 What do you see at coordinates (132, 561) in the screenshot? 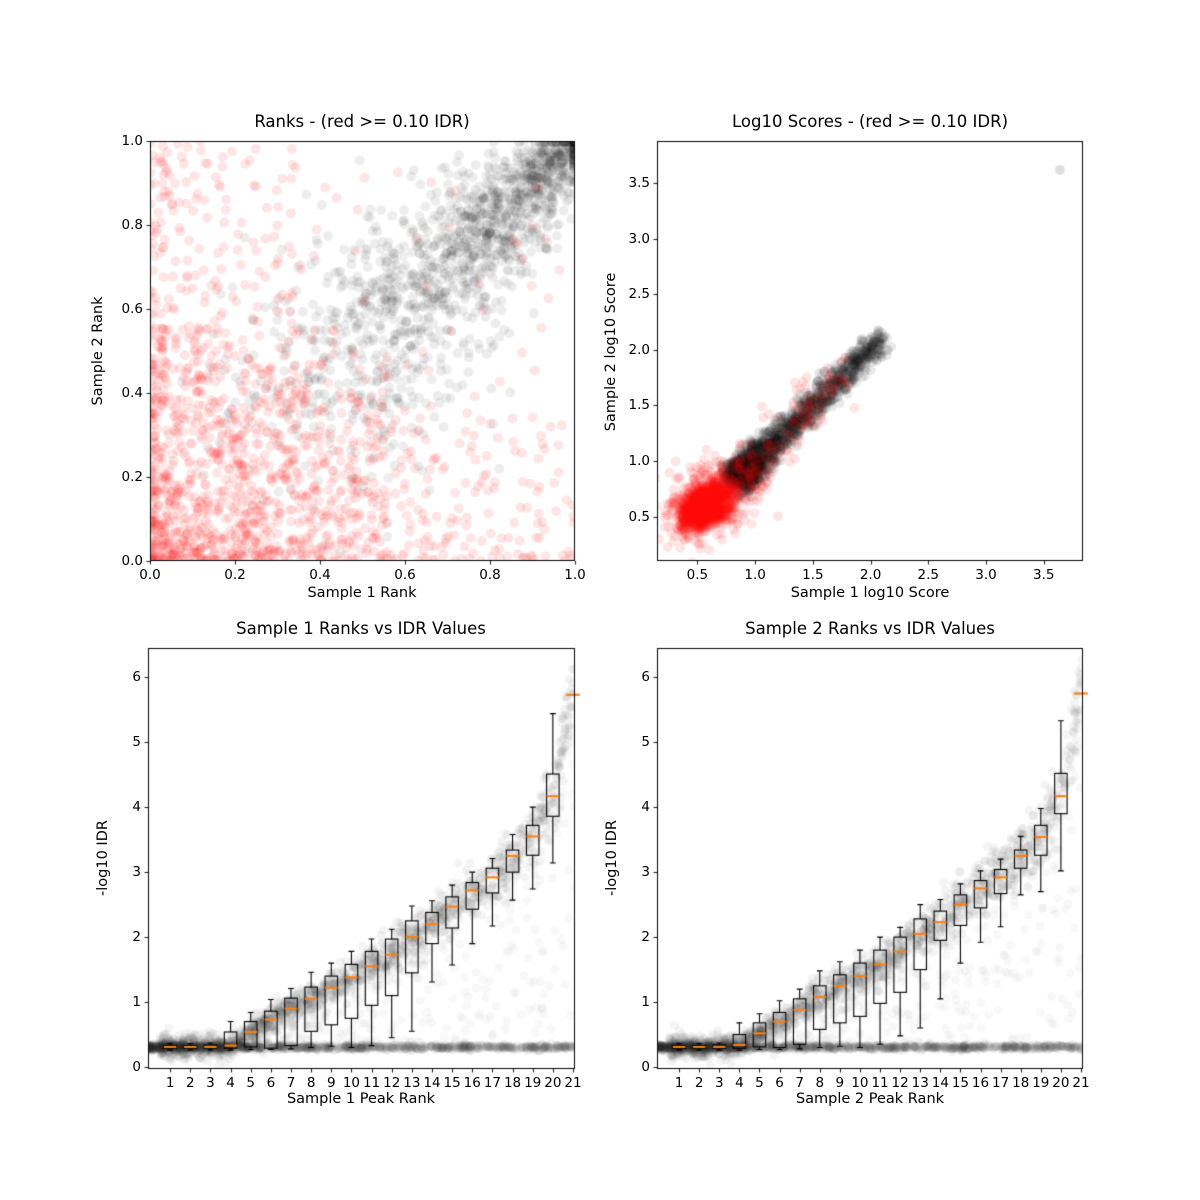
I see `y-tick-label: 0.0` at bounding box center [132, 561].